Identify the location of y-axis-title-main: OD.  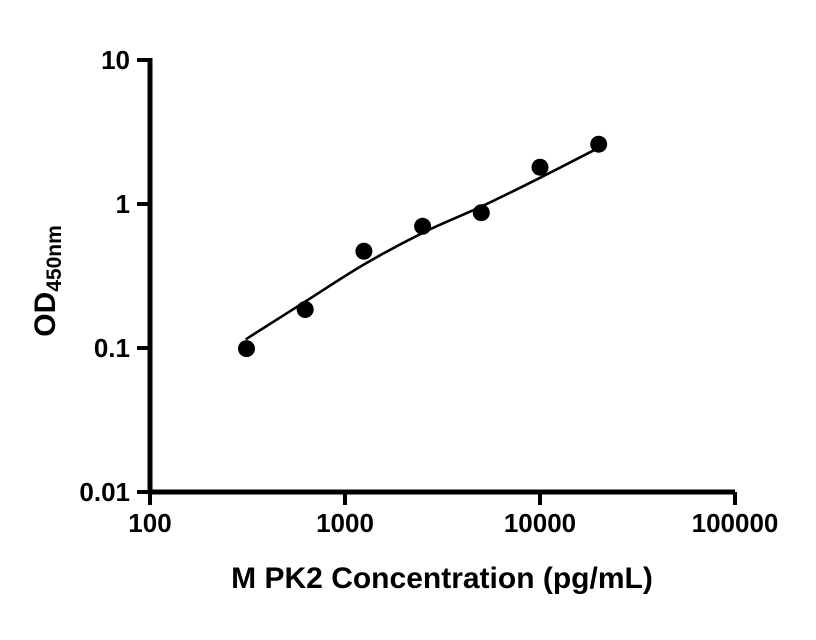
(45, 314).